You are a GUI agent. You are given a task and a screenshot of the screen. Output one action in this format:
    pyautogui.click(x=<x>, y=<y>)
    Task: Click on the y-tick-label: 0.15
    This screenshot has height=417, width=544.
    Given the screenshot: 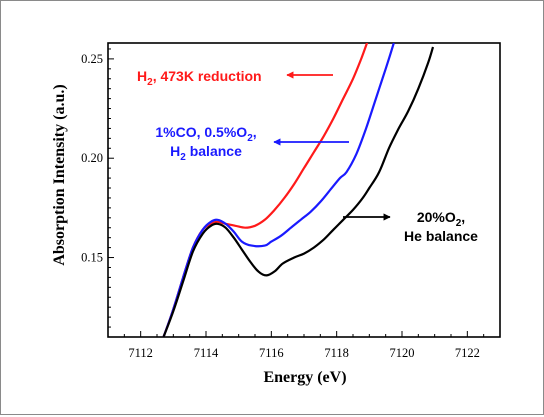 What is the action you would take?
    pyautogui.click(x=92, y=258)
    